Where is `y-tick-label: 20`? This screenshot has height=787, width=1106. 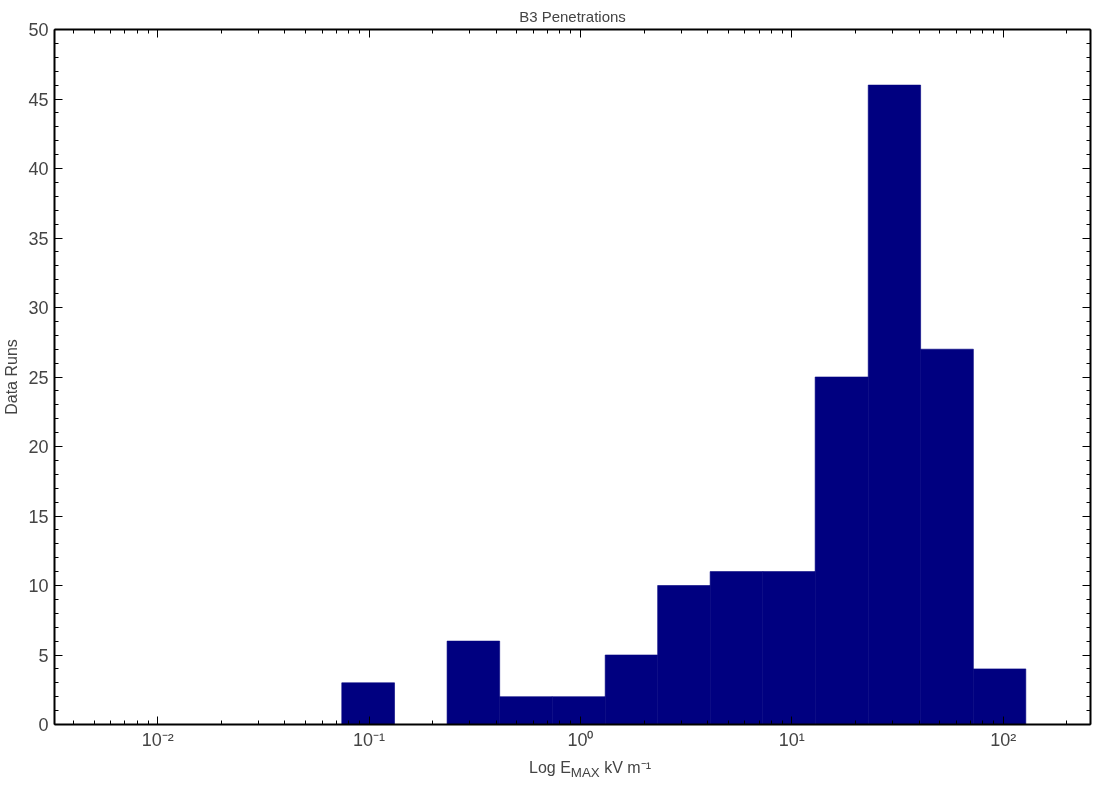 y-tick-label: 20 is located at coordinates (38, 447).